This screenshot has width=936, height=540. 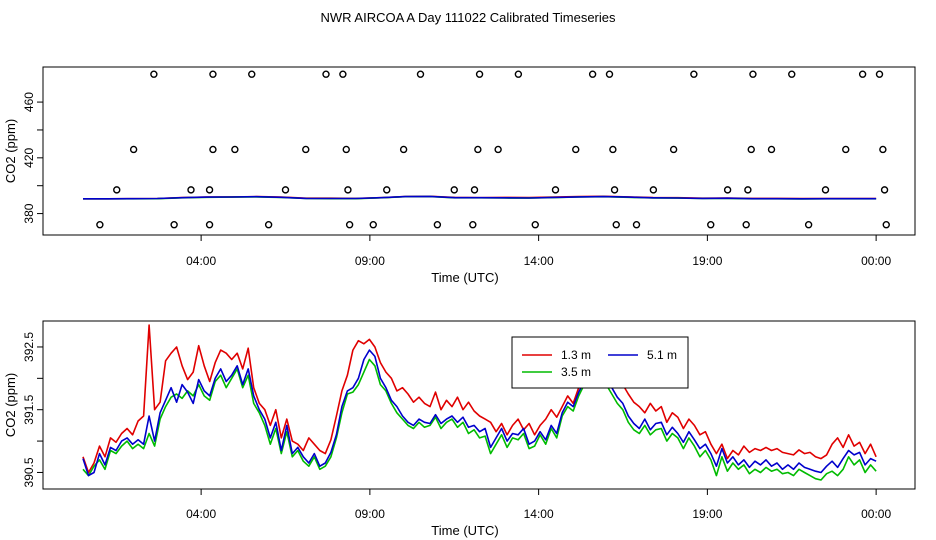 I want to click on y-tick-label: 380, so click(x=29, y=213).